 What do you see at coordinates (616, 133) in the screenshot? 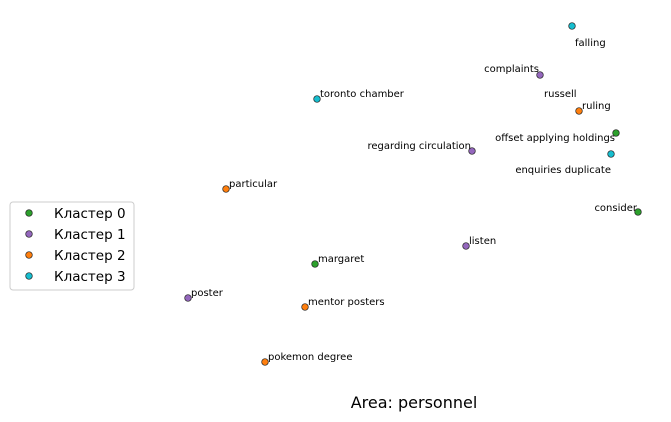
I see `scatter-point-offset-applying-holdings` at bounding box center [616, 133].